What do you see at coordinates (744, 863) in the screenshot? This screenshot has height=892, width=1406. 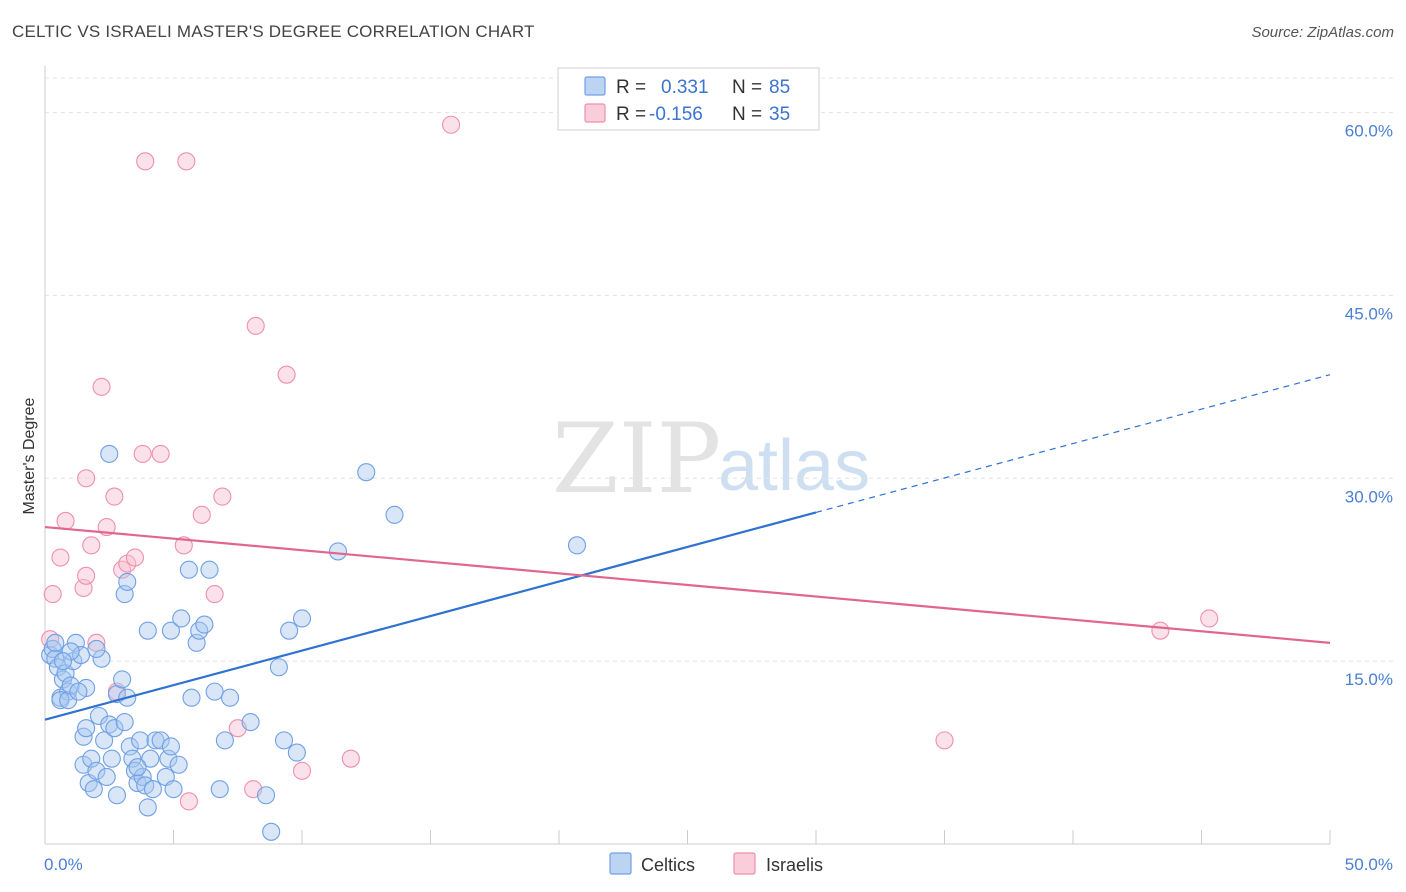 I see `bottom-legend-swatch-israelis` at bounding box center [744, 863].